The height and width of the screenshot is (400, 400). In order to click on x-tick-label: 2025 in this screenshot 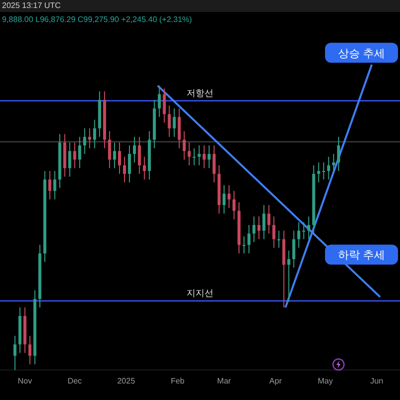, I will do `click(126, 381)`.